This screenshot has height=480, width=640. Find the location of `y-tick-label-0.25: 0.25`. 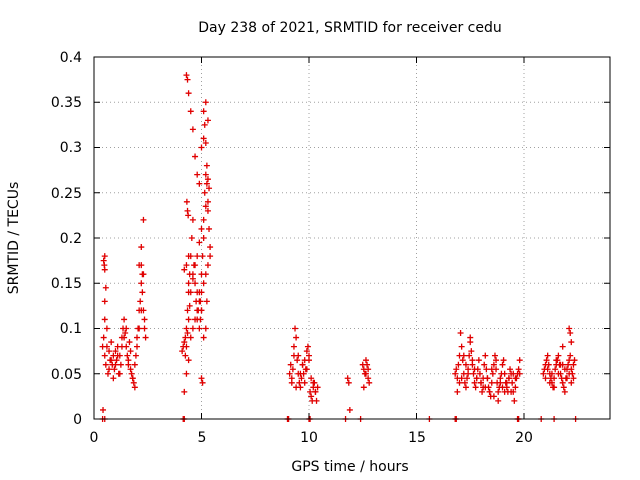

y-tick-label-0.25: 0.25 is located at coordinates (66, 194).